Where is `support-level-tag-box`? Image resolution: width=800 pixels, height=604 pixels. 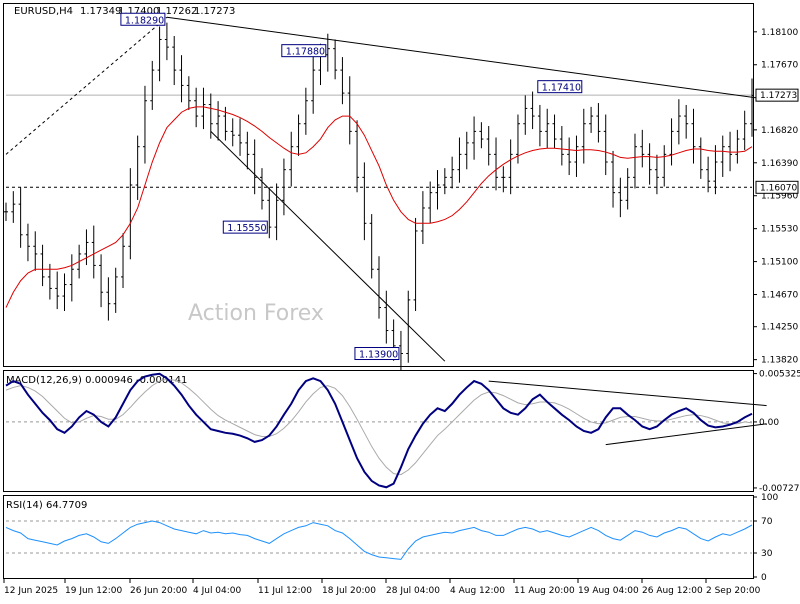
support-level-tag-box is located at coordinates (777, 187).